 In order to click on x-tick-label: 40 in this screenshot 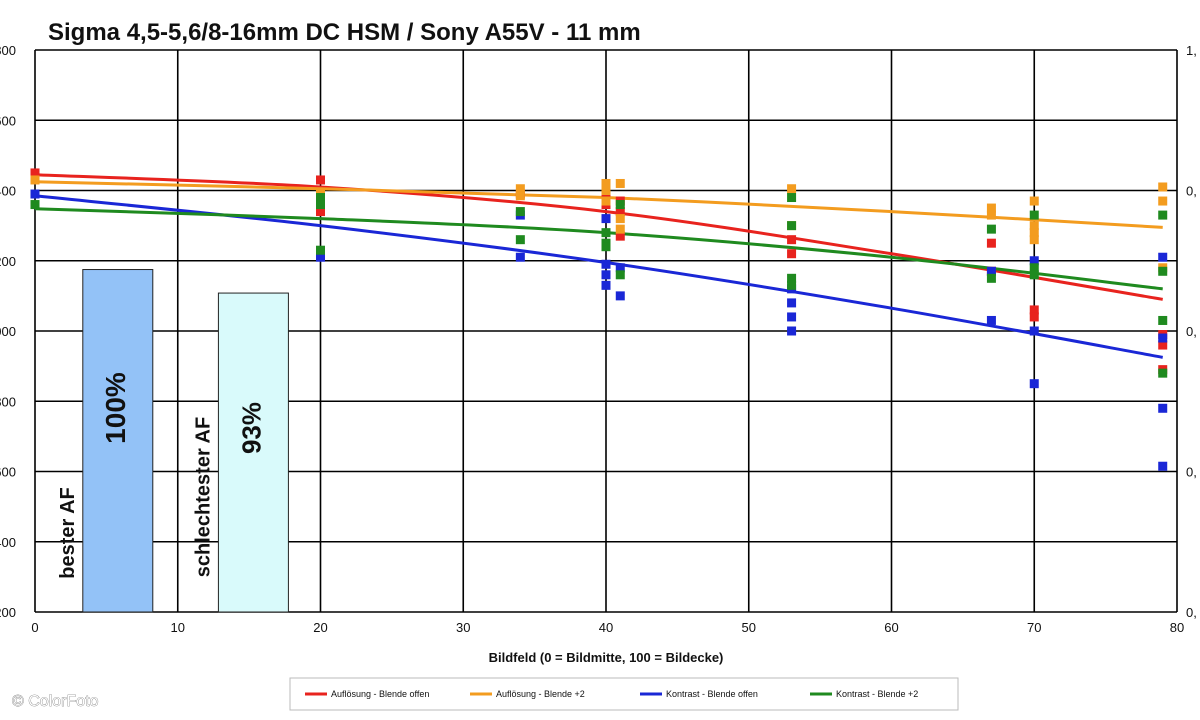, I will do `click(606, 627)`.